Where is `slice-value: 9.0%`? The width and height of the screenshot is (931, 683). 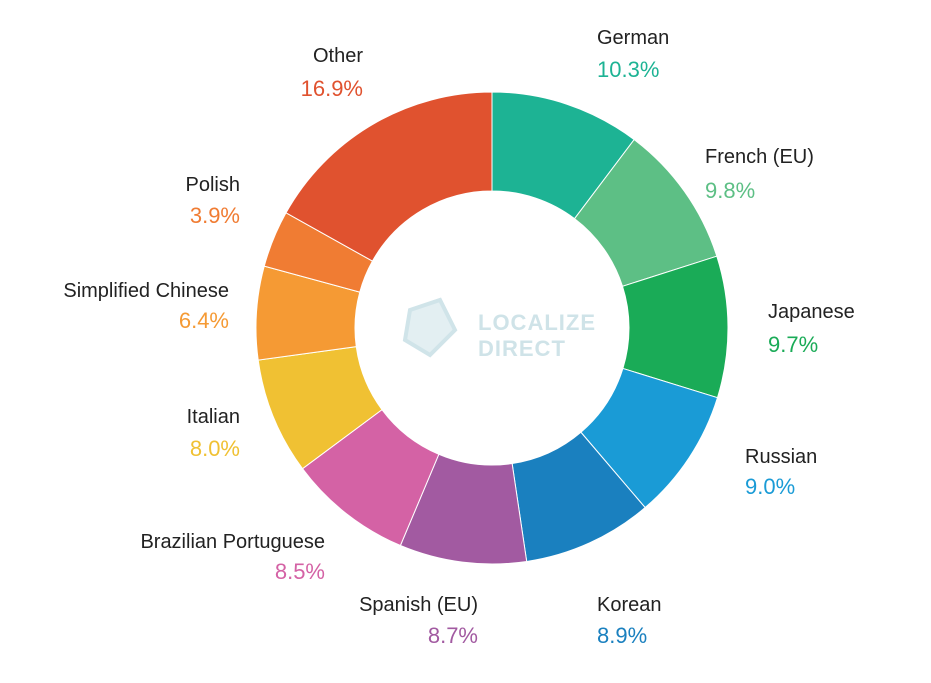
slice-value: 9.0% is located at coordinates (770, 486).